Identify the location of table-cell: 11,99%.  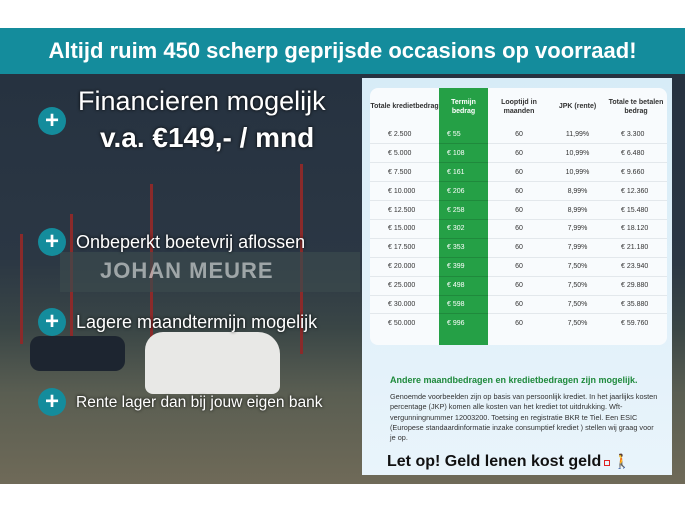
(577, 134).